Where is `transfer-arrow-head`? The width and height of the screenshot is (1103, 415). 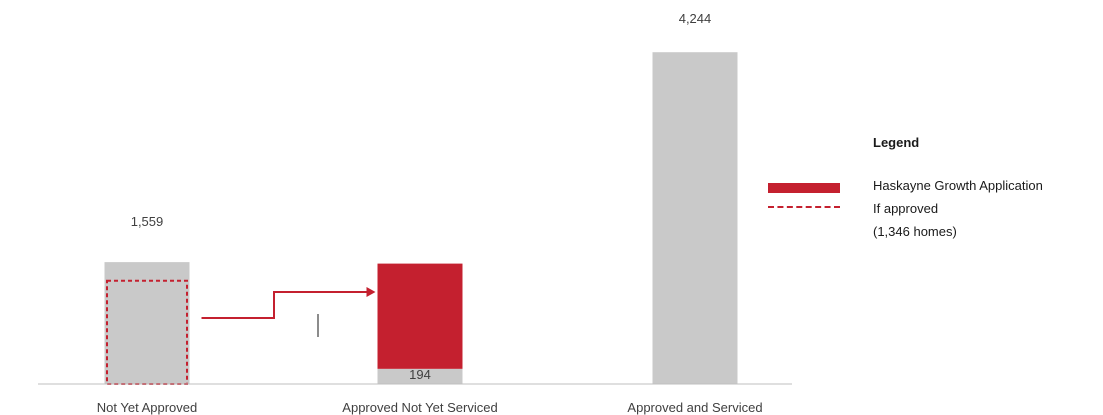
transfer-arrow-head is located at coordinates (371, 292).